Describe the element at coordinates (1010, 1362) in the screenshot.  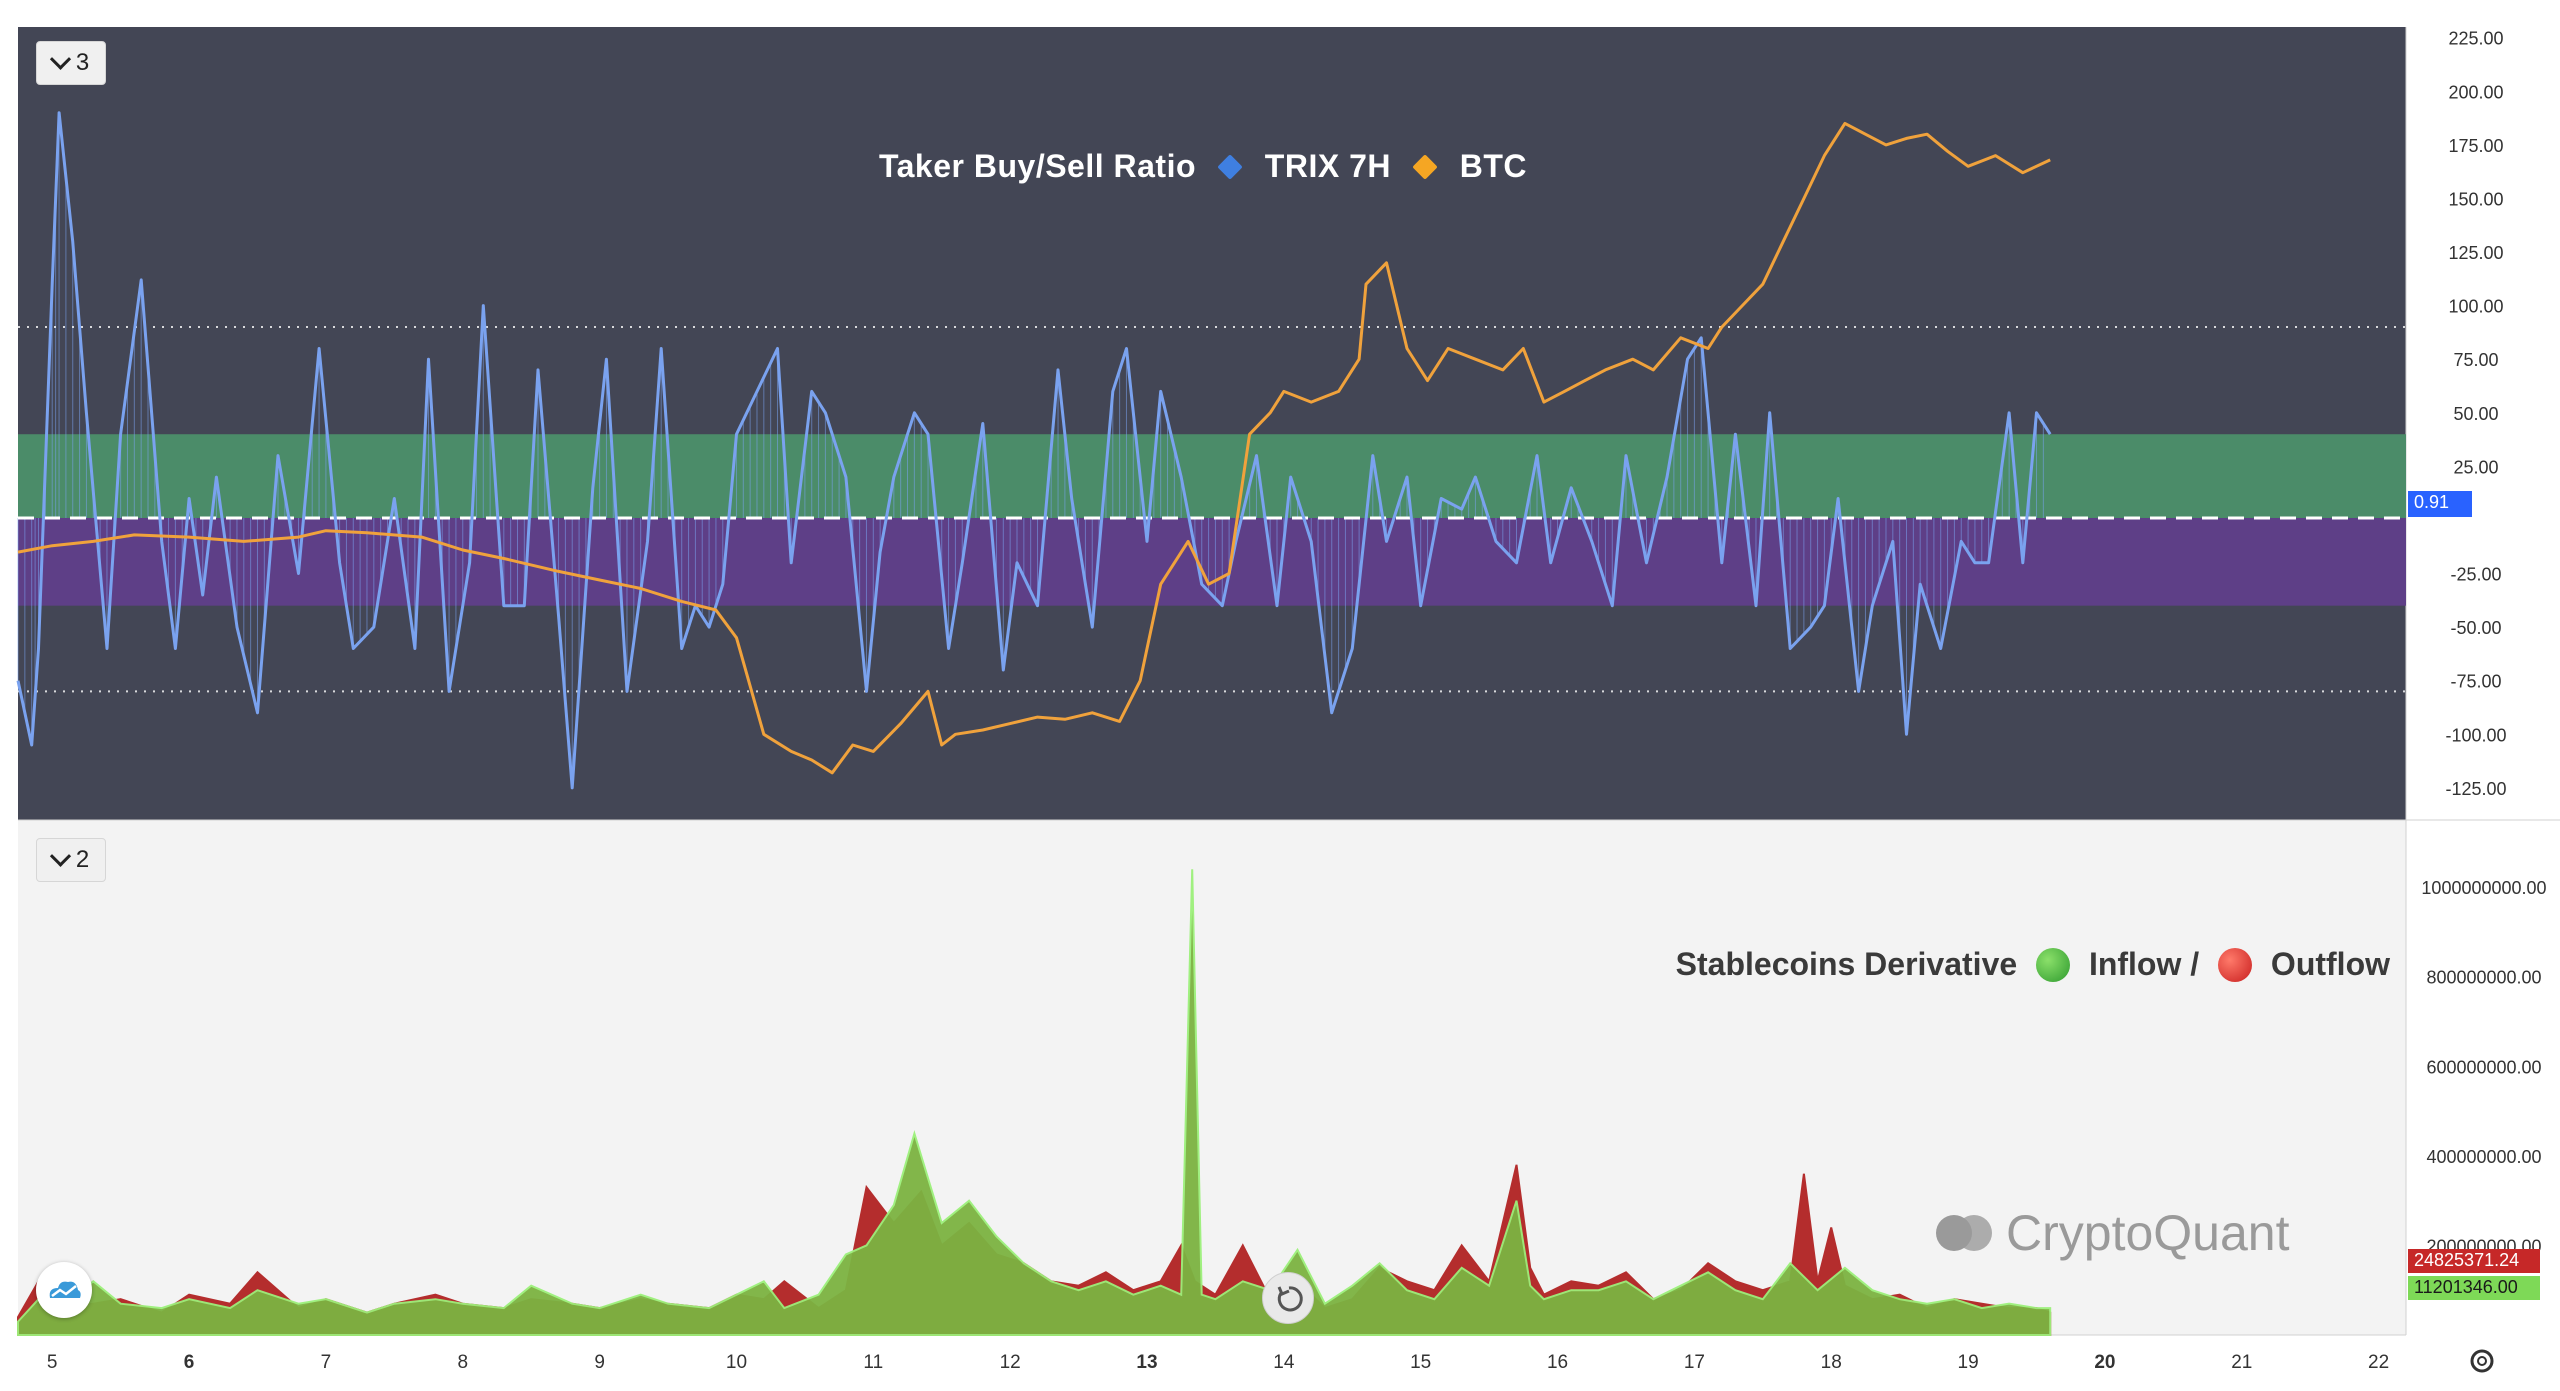
I see `x-axis-tick: 12` at that location.